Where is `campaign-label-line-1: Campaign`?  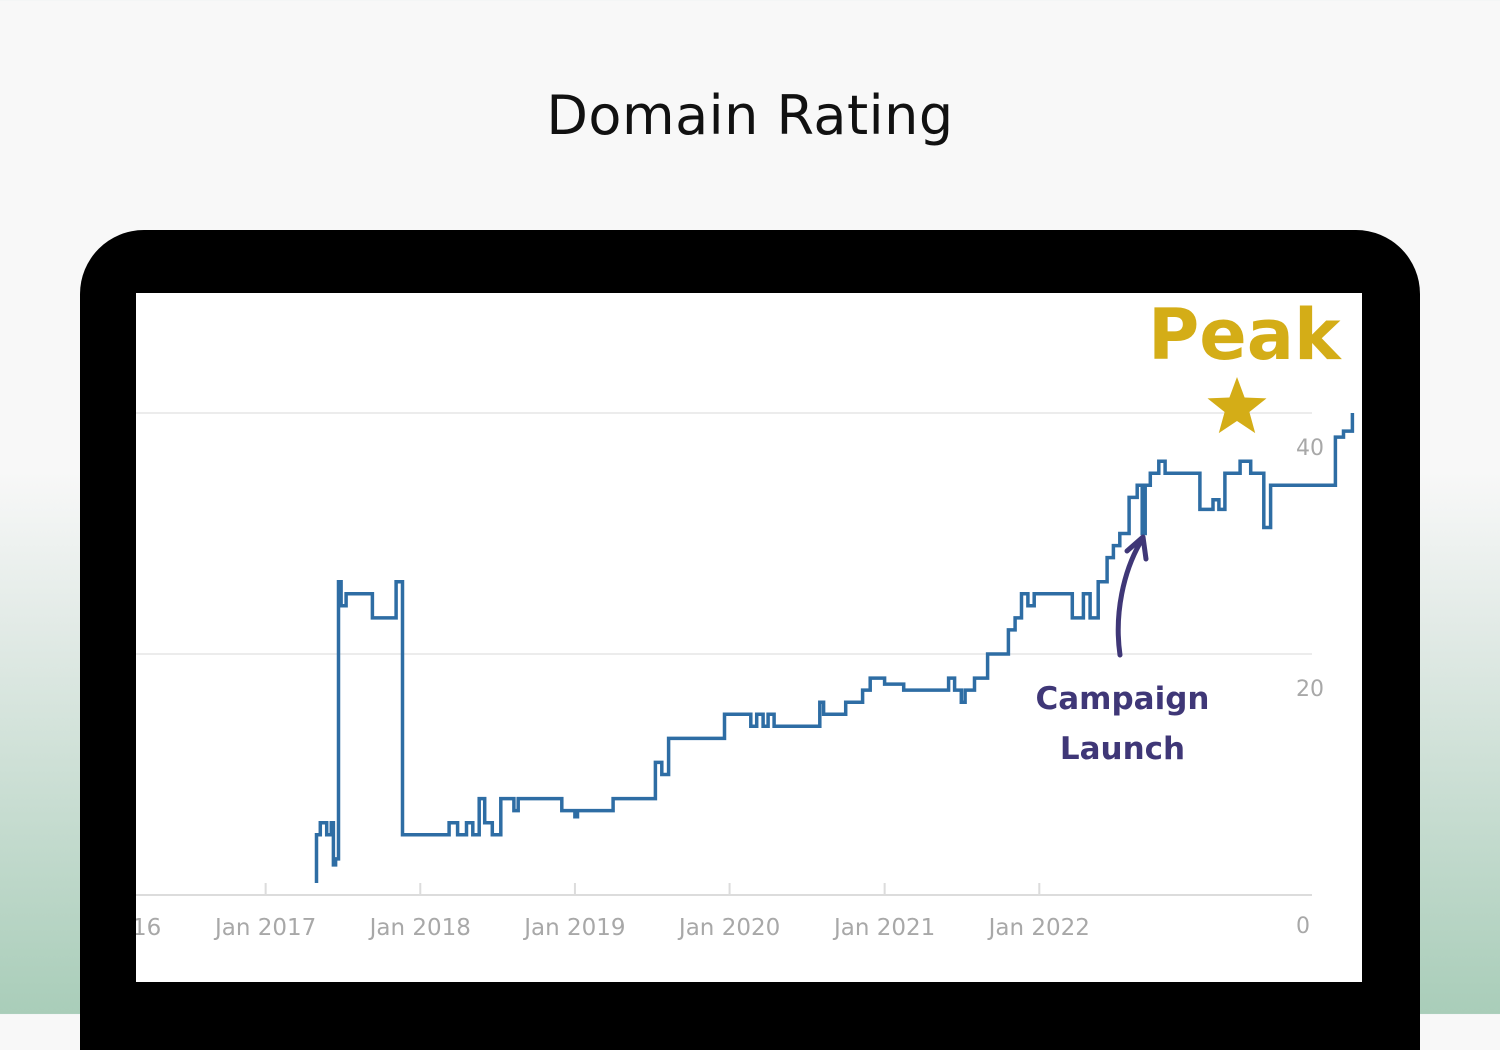
campaign-label-line-1: Campaign is located at coordinates (1122, 699).